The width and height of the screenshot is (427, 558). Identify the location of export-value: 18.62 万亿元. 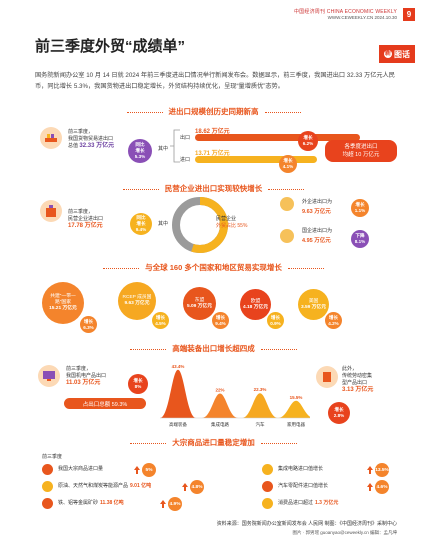
(212, 132).